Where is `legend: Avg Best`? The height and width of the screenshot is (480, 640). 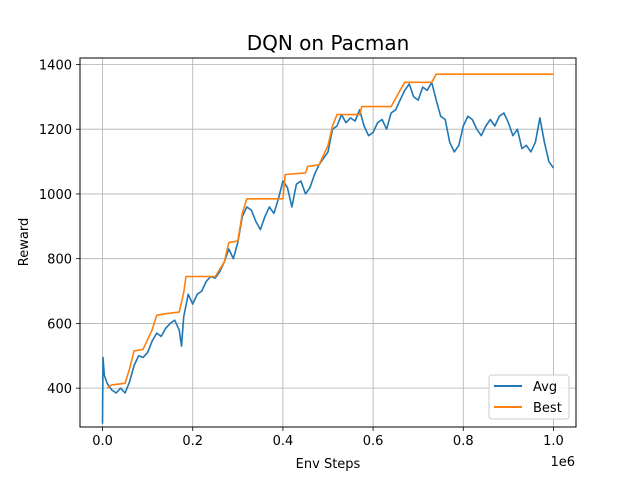 legend: Avg Best is located at coordinates (529, 397).